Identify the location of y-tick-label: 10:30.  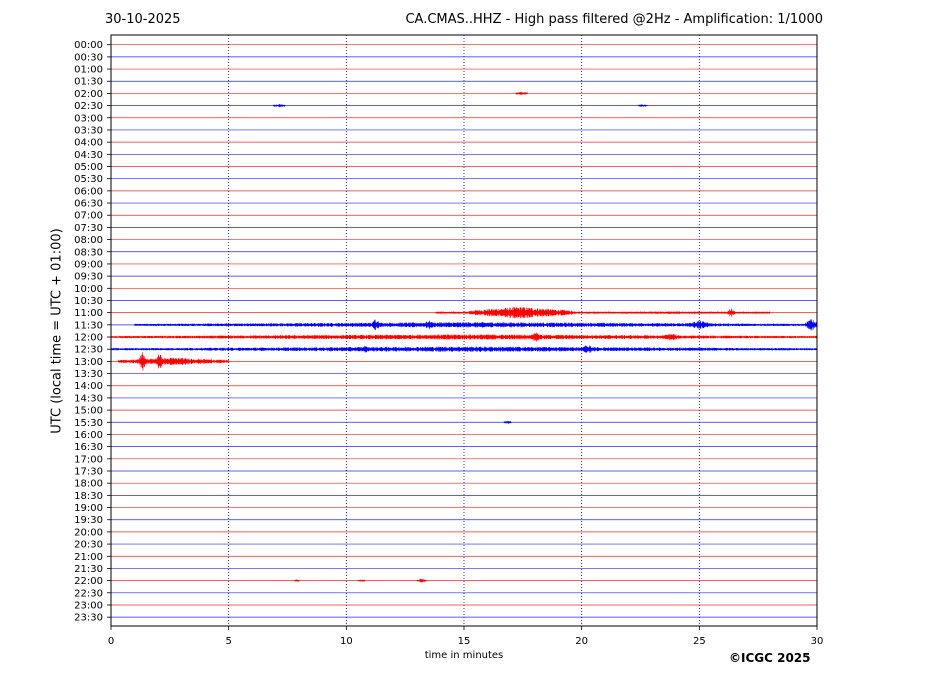
(88, 301).